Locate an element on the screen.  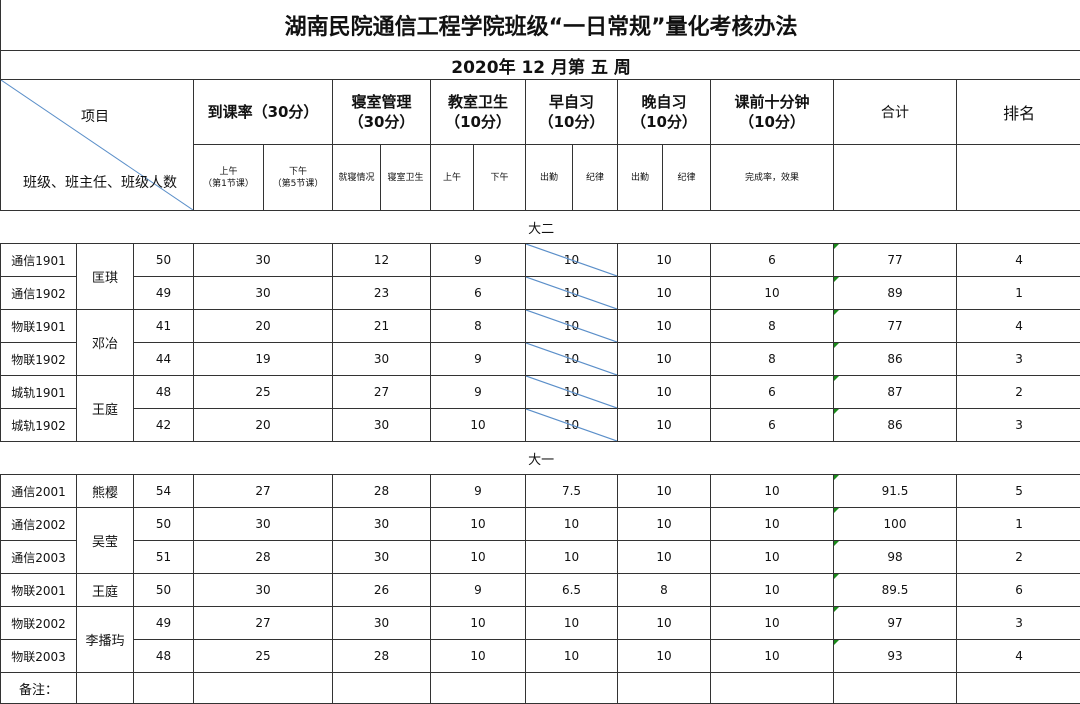
count-cell: 42 is located at coordinates (163, 425).